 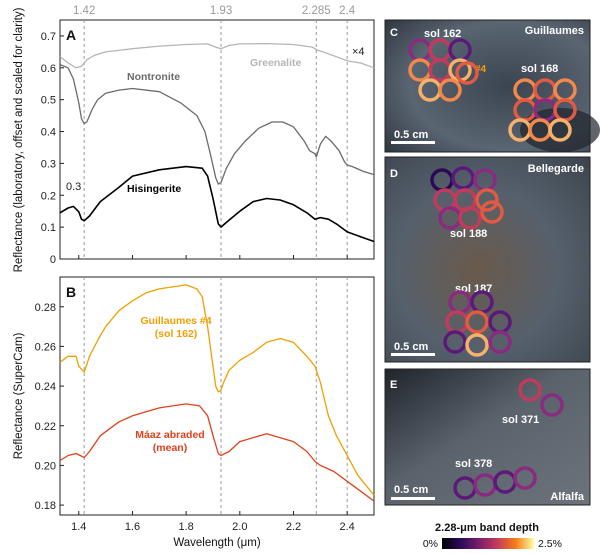 What do you see at coordinates (71, 35) in the screenshot?
I see `panel-a-letter: A` at bounding box center [71, 35].